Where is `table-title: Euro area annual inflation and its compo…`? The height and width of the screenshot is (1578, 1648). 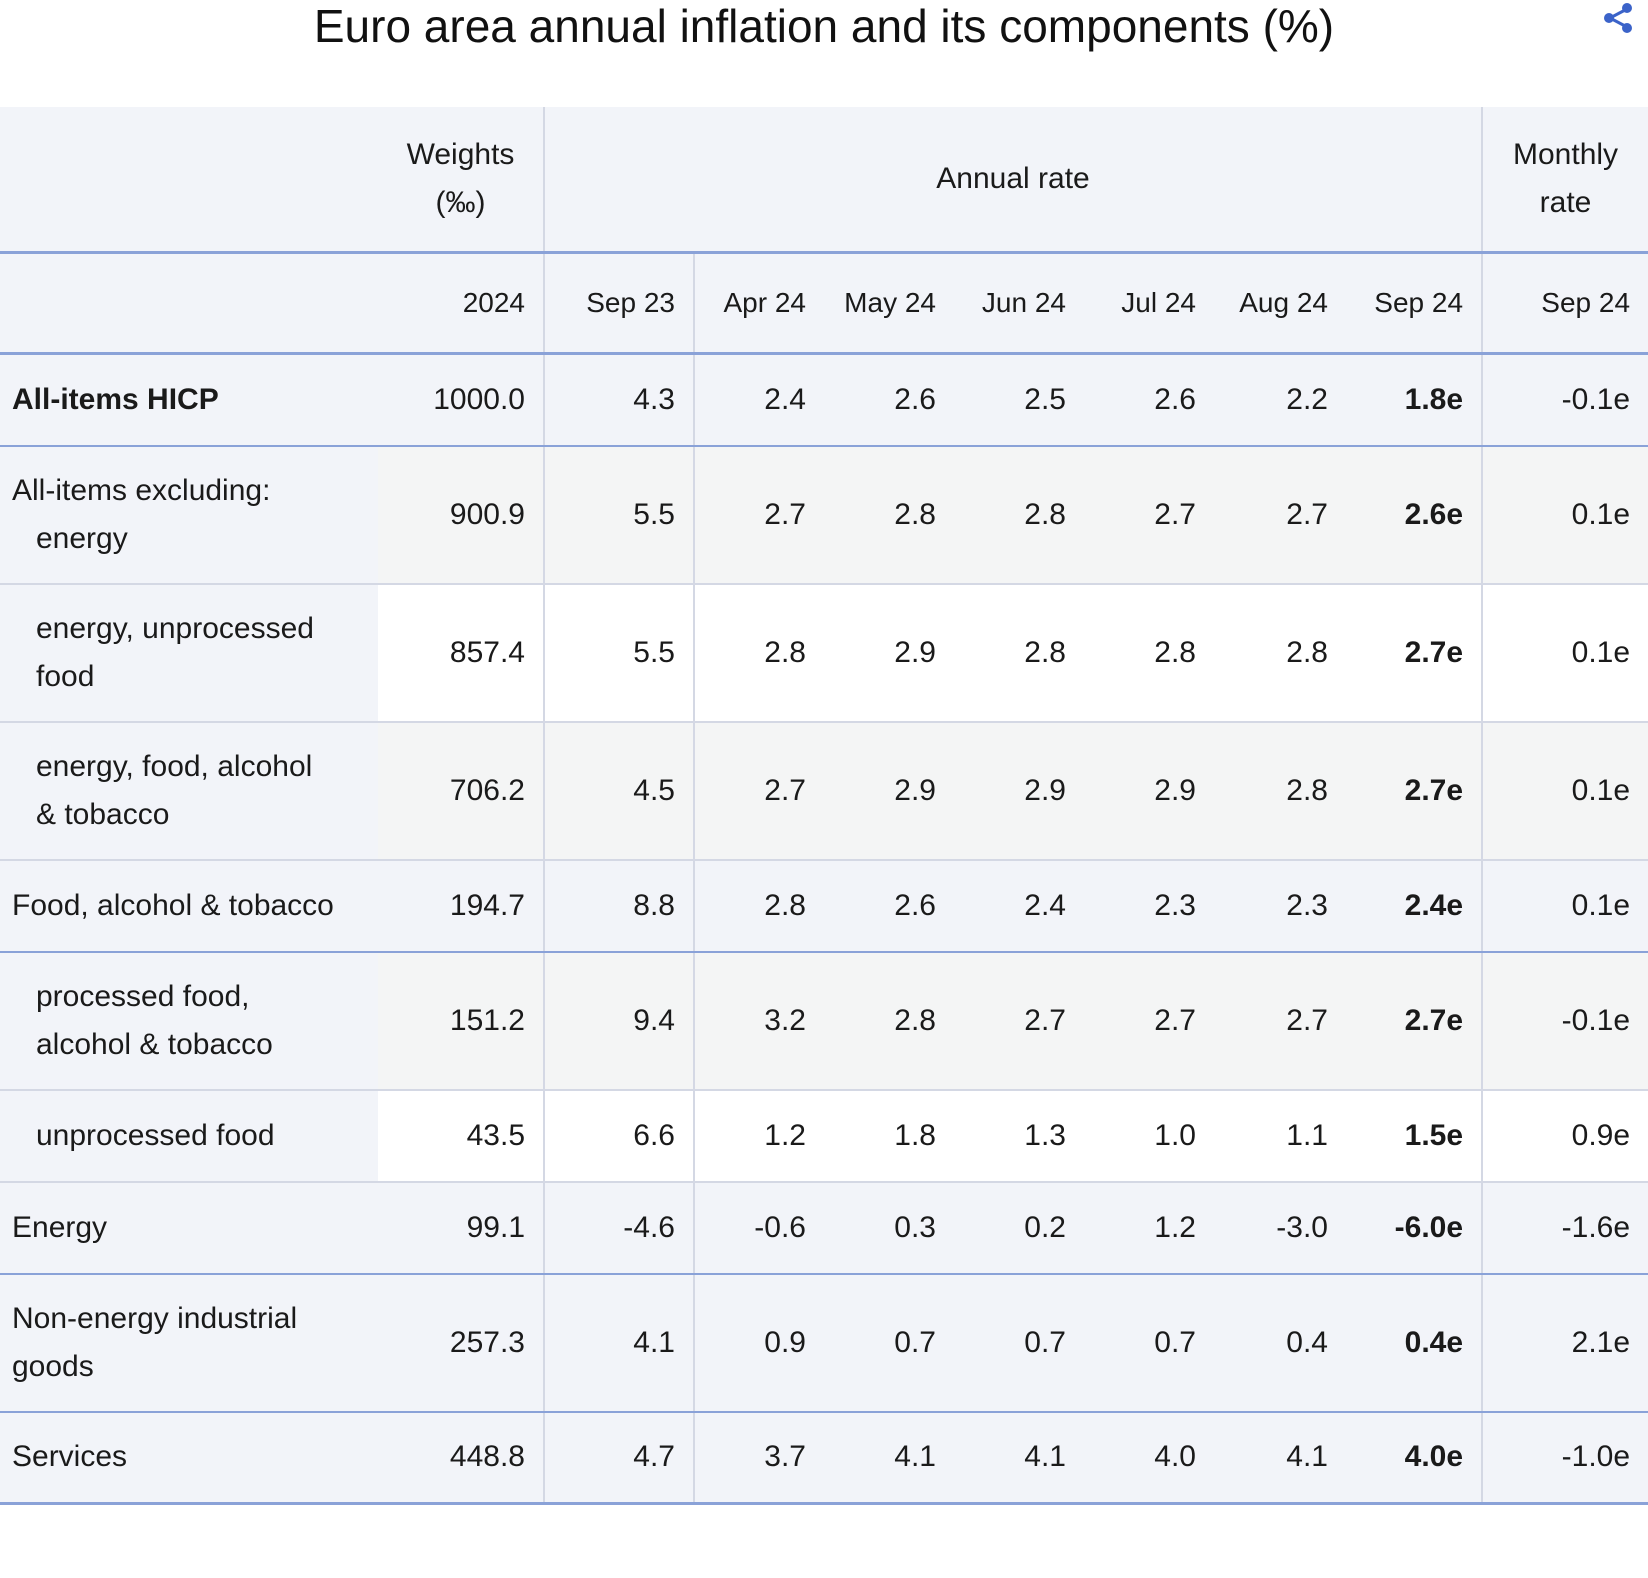 table-title: Euro area annual inflation and its compo… is located at coordinates (824, 26).